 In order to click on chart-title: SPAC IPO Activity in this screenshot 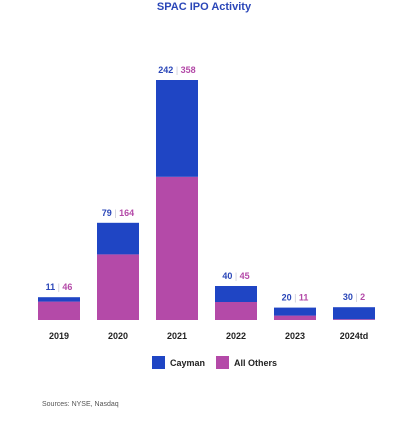, I will do `click(204, 7)`.